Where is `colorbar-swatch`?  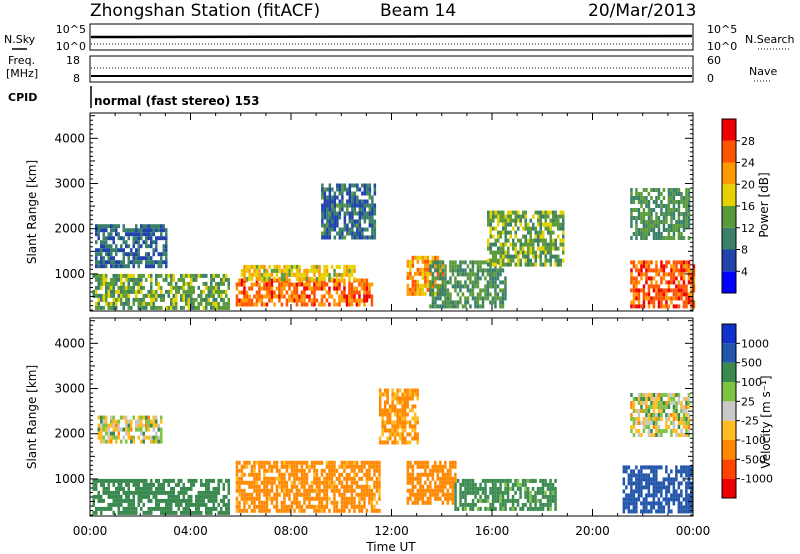
colorbar-swatch is located at coordinates (729, 469).